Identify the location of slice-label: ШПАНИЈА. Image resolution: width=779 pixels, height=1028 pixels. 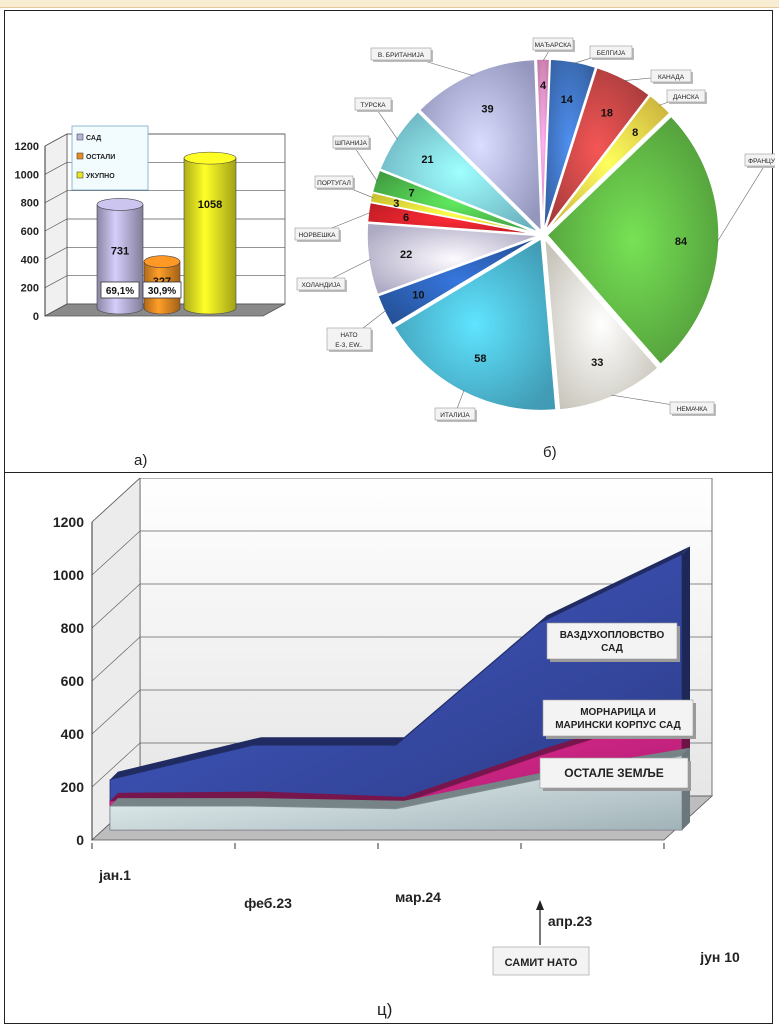
(351, 143).